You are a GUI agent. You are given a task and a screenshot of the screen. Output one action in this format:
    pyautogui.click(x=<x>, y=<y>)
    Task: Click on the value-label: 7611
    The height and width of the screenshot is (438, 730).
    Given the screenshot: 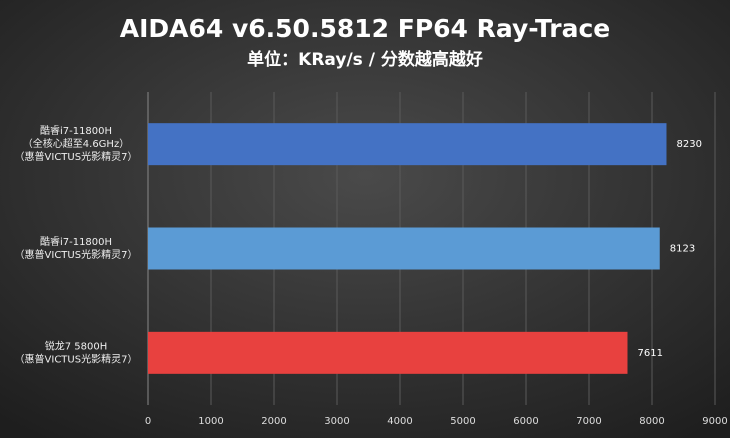 What is the action you would take?
    pyautogui.click(x=649, y=353)
    